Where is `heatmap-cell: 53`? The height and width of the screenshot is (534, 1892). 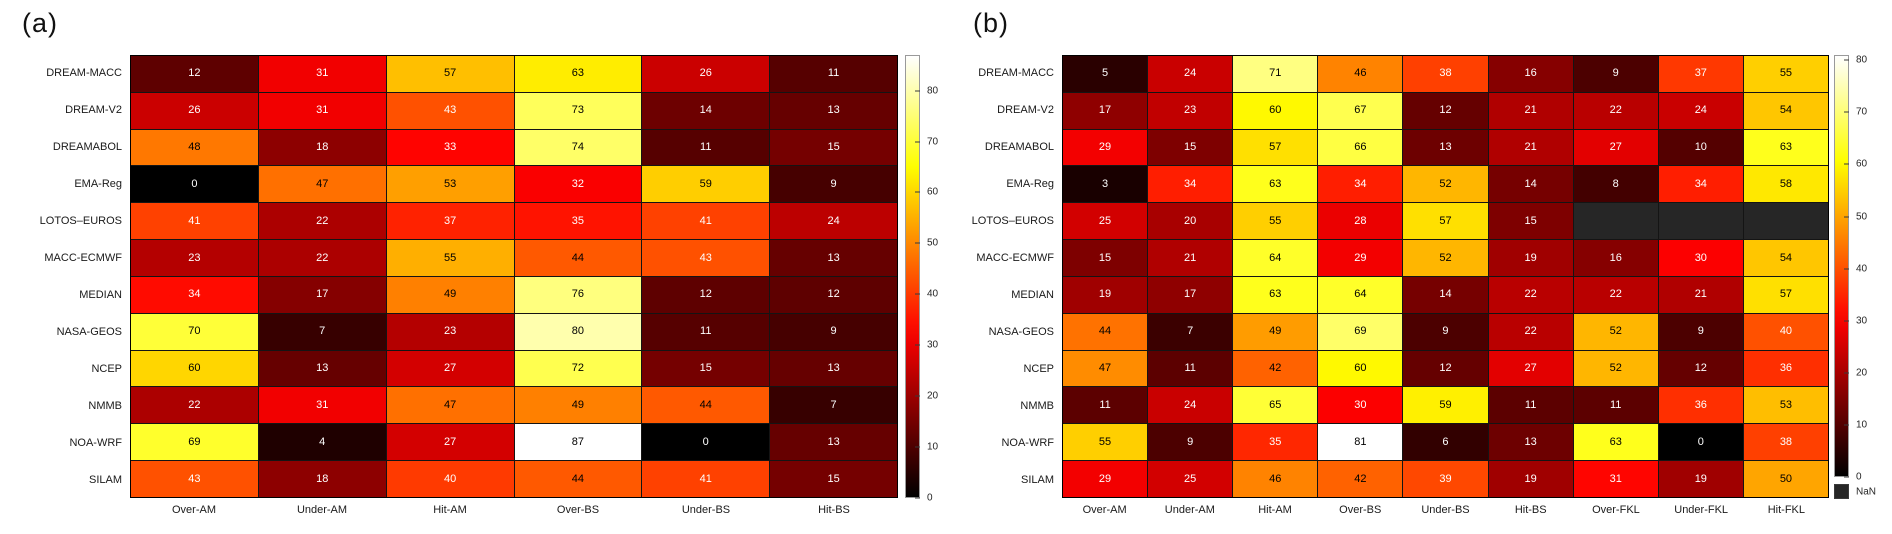 heatmap-cell: 53 is located at coordinates (1785, 405).